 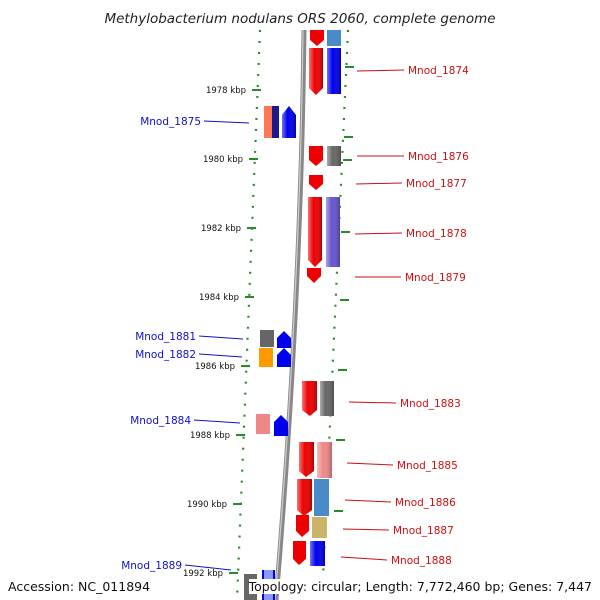 What do you see at coordinates (423, 531) in the screenshot?
I see `gene-label: Mnod_1887` at bounding box center [423, 531].